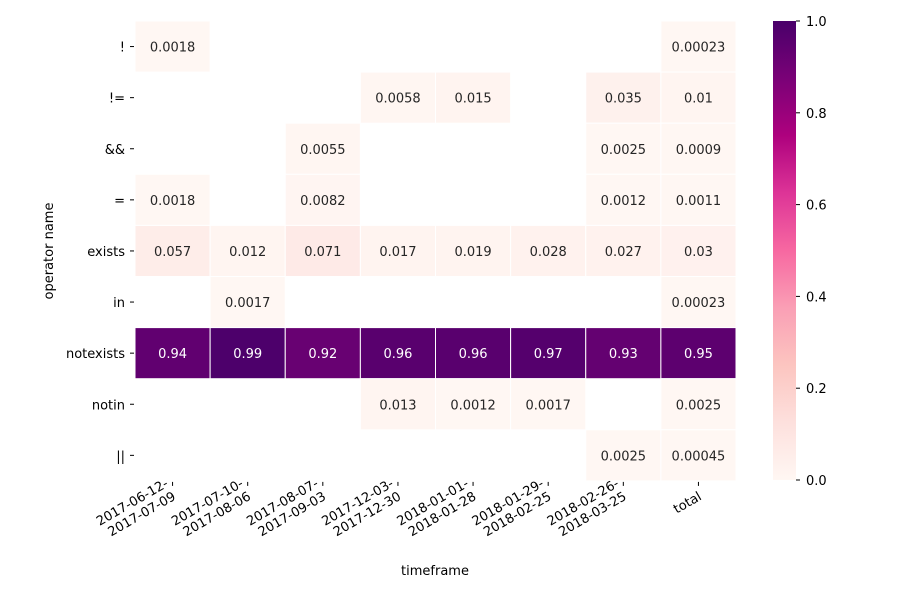  Describe the element at coordinates (699, 150) in the screenshot. I see `cell-value-label: 0.0009` at that location.